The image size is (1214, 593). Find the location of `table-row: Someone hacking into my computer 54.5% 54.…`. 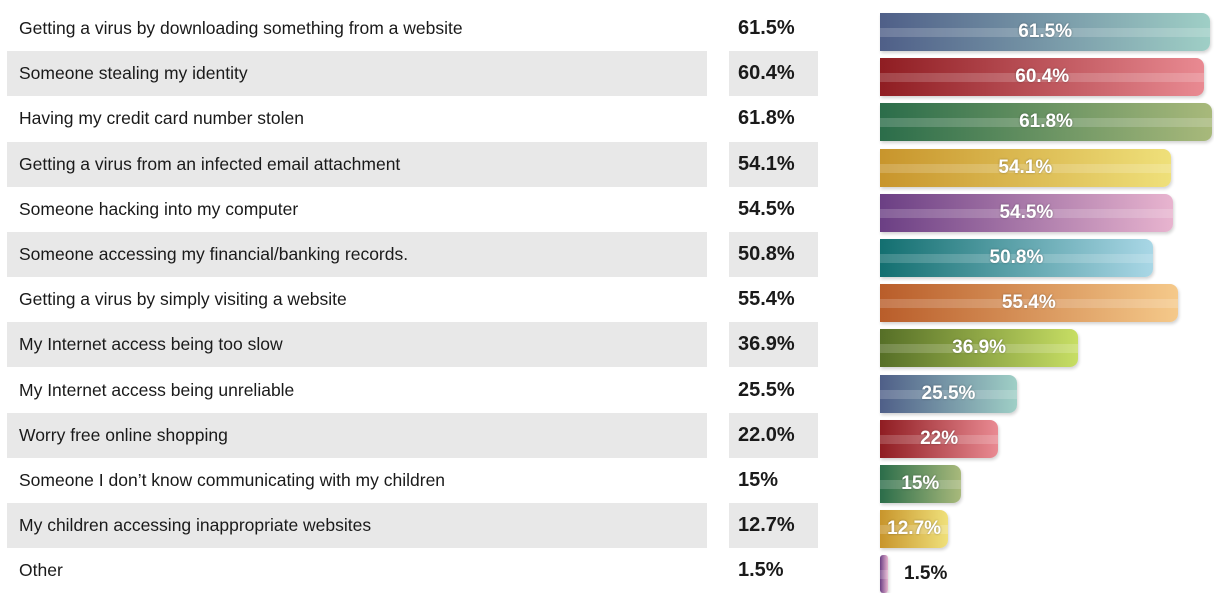

table-row: Someone hacking into my computer 54.5% 54.… is located at coordinates (607, 209).